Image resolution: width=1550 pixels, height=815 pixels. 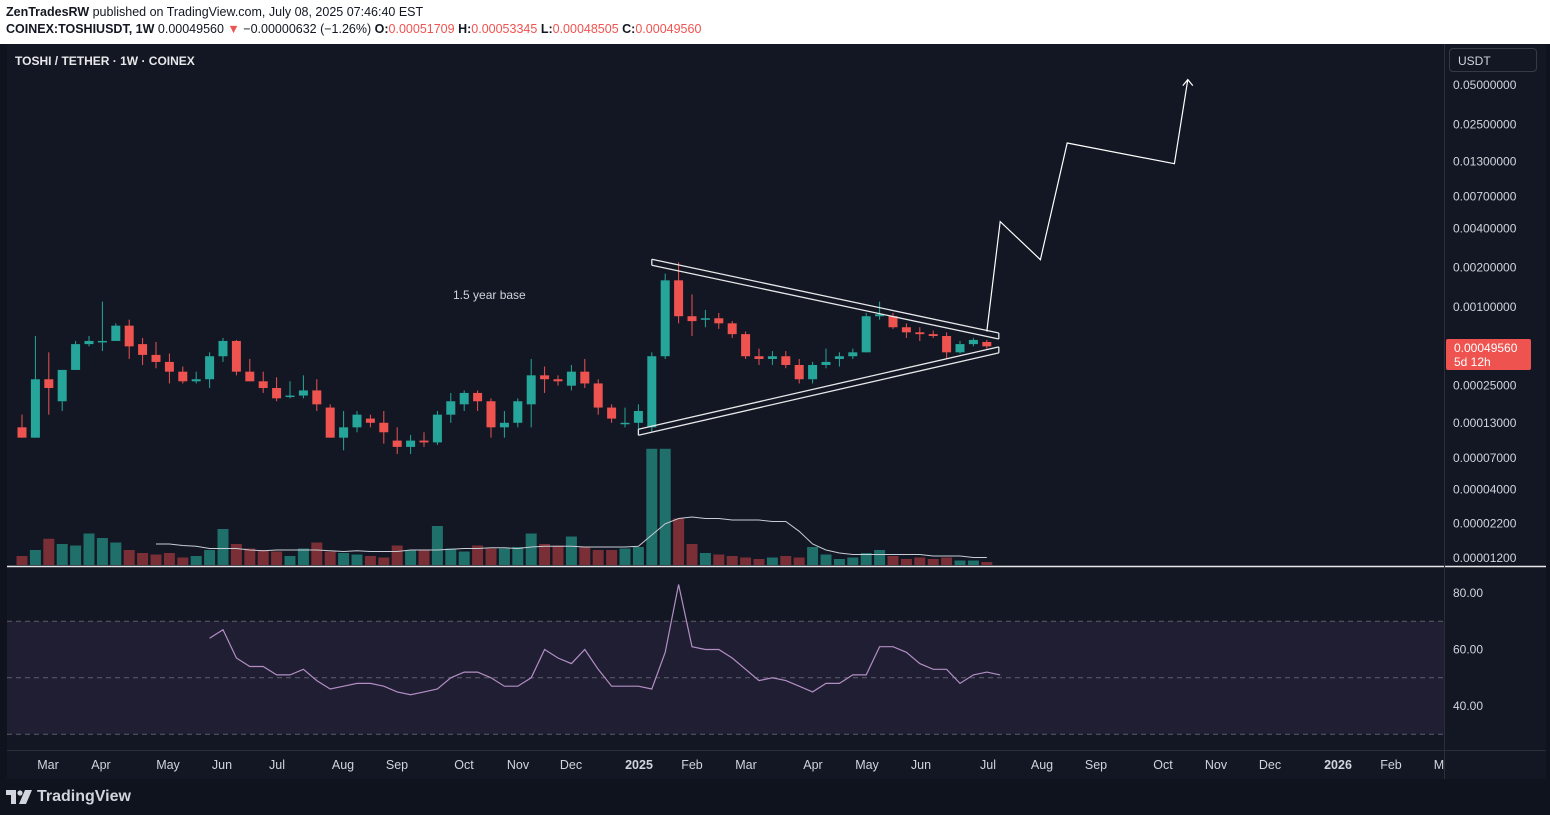 I want to click on time-axis-label: Jul, so click(x=277, y=765).